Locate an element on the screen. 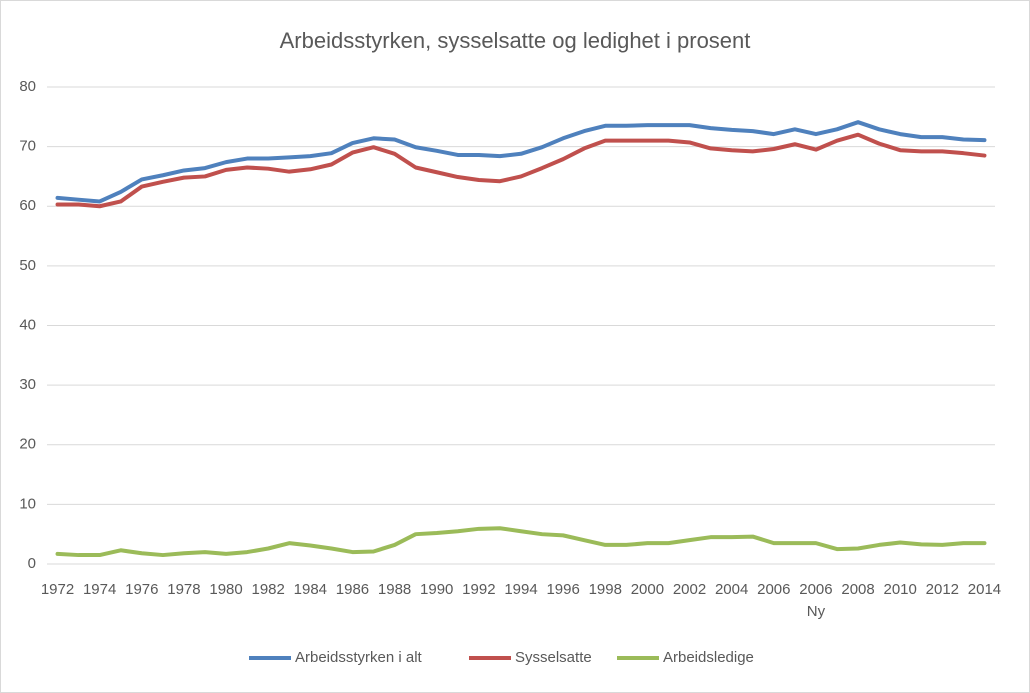 This screenshot has width=1030, height=693. x-tick-label: 1986 is located at coordinates (352, 589).